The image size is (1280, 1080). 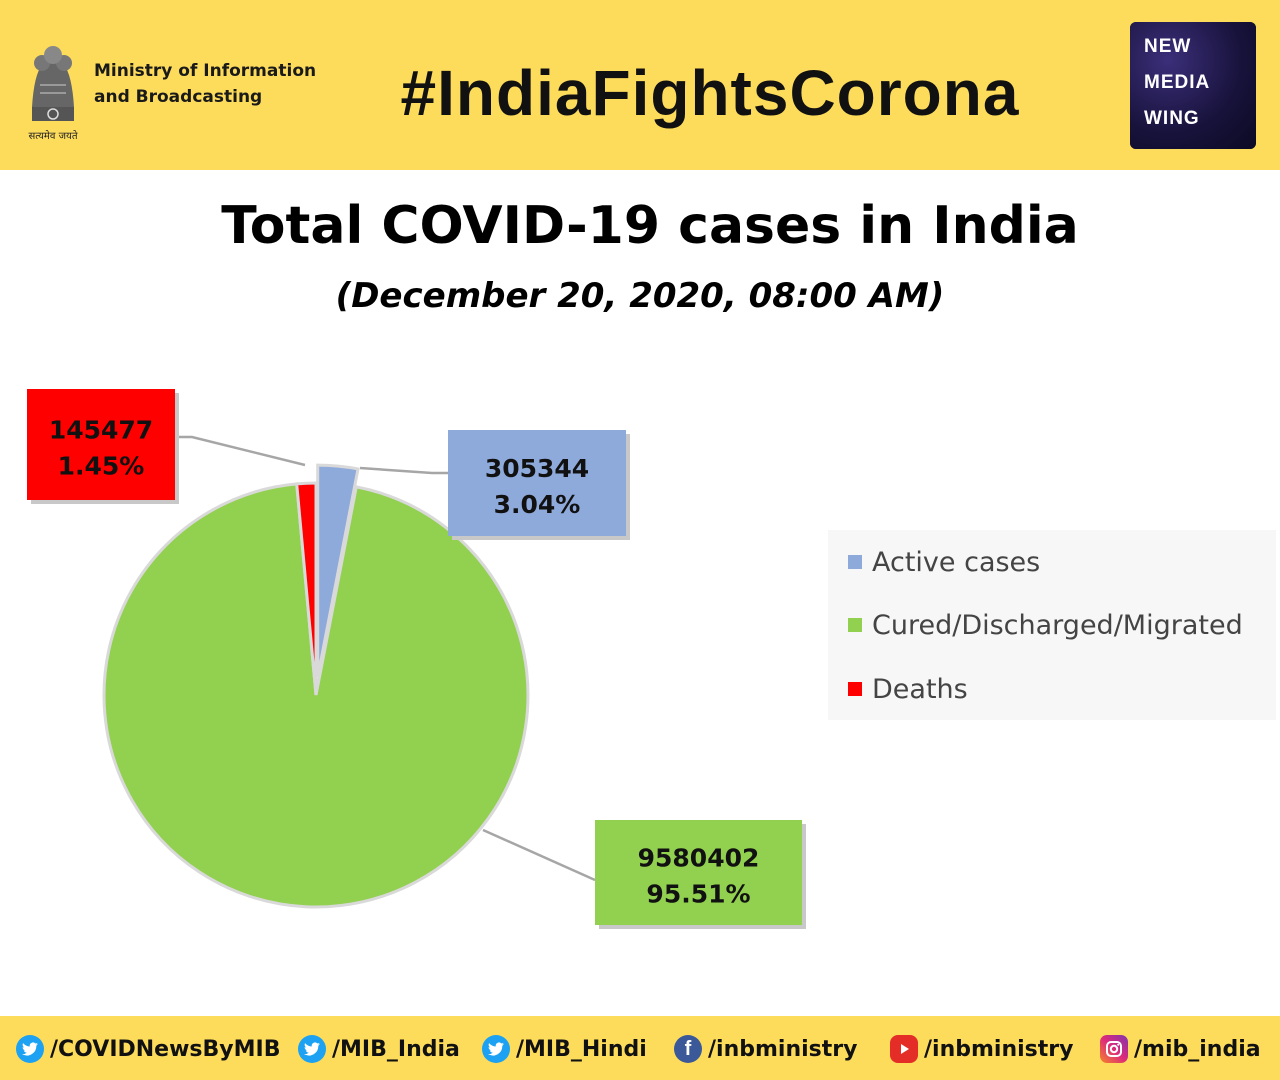 I want to click on logo-line-2: MEDIA, so click(x=1177, y=82).